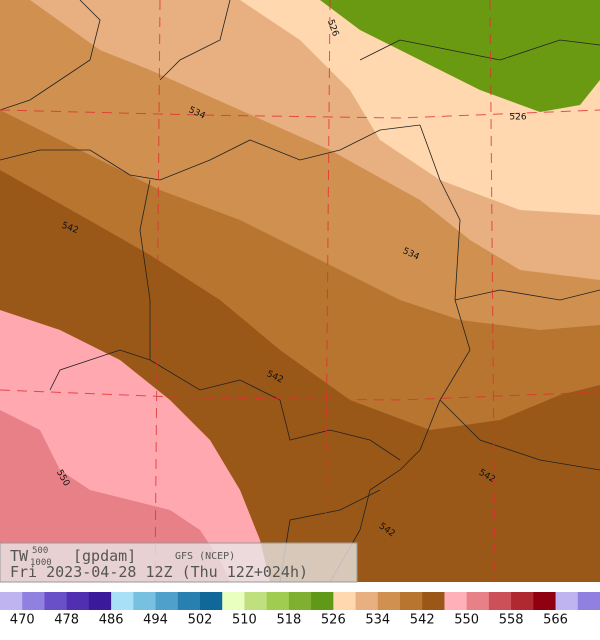  Describe the element at coordinates (555, 620) in the screenshot. I see `colorbar-label: 566` at that location.